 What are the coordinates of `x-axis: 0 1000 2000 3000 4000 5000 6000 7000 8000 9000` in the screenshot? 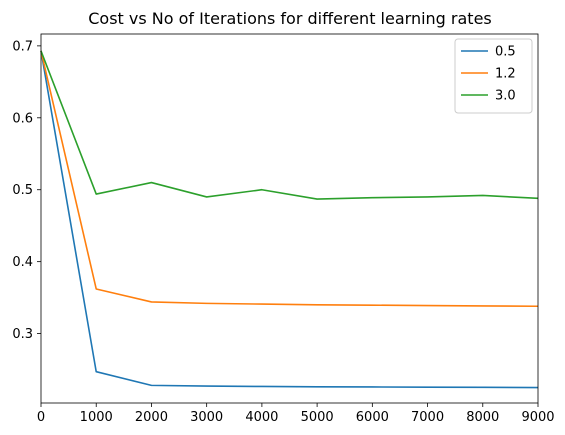 It's located at (296, 414).